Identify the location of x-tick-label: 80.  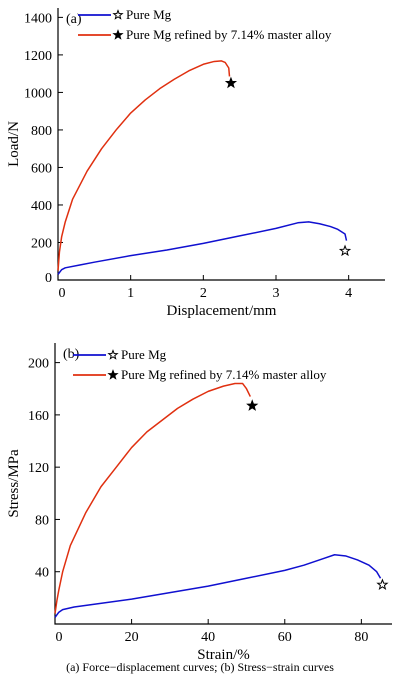
(361, 637).